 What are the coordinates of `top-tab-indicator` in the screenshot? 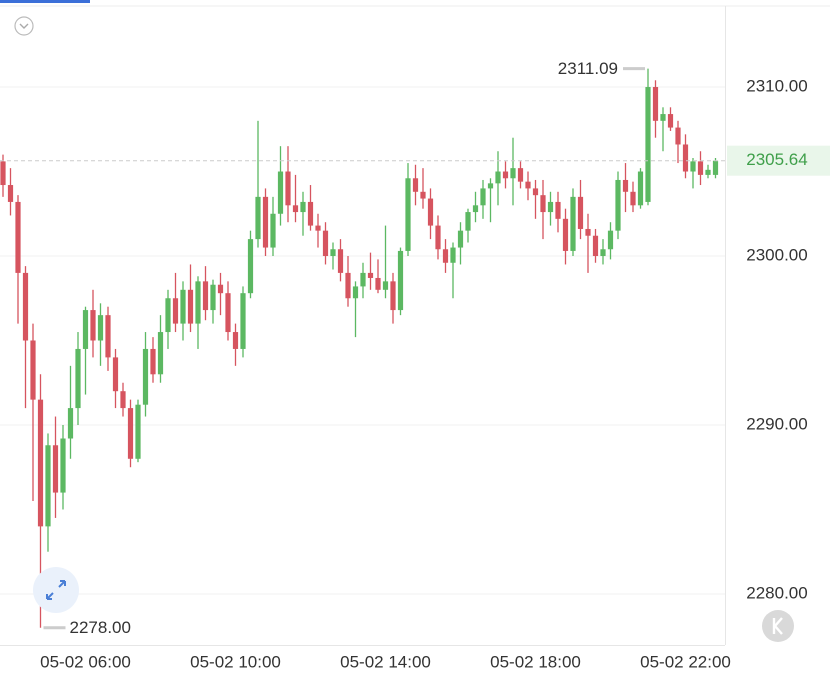 It's located at (45, 1).